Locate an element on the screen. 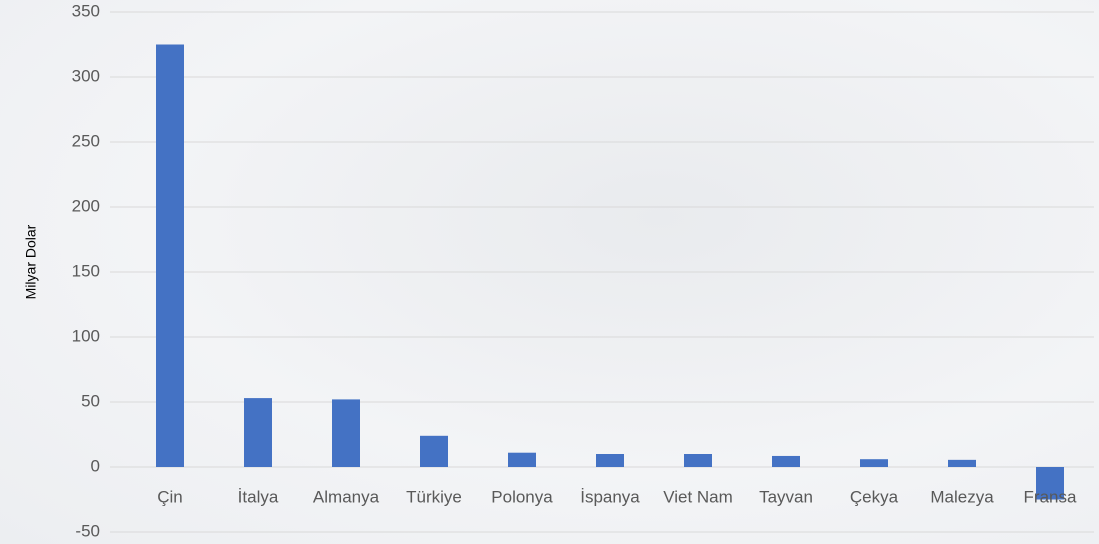 The width and height of the screenshot is (1099, 544). x-tick-label: İspanya is located at coordinates (610, 496).